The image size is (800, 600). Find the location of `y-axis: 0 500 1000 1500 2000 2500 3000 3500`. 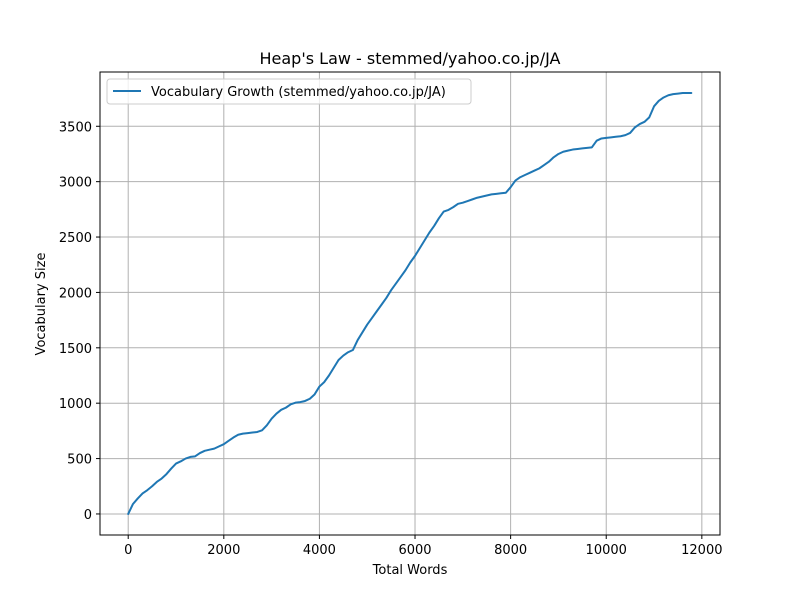

y-axis: 0 500 1000 1500 2000 2500 3000 3500 is located at coordinates (79, 321).